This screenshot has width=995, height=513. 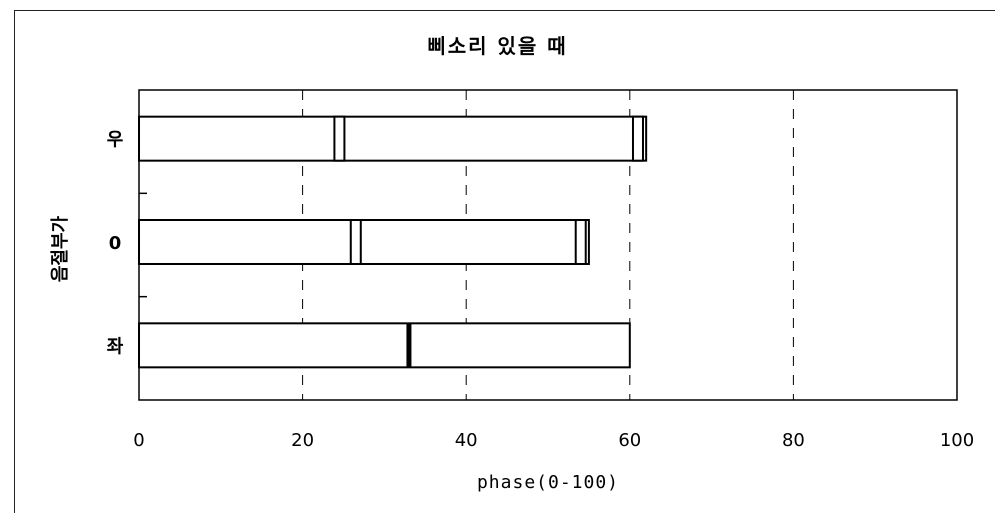 What do you see at coordinates (629, 440) in the screenshot?
I see `x-tick-label: 60` at bounding box center [629, 440].